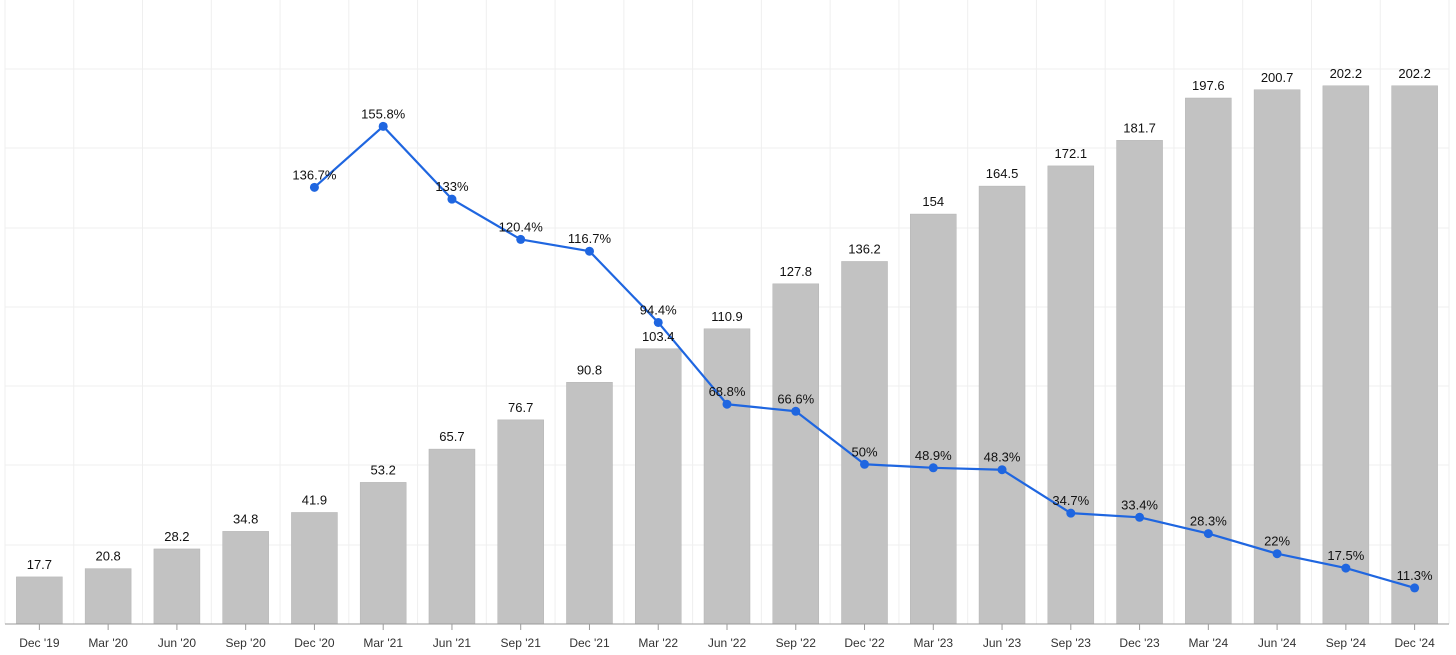  I want to click on line-value-label: 155.8%, so click(383, 113).